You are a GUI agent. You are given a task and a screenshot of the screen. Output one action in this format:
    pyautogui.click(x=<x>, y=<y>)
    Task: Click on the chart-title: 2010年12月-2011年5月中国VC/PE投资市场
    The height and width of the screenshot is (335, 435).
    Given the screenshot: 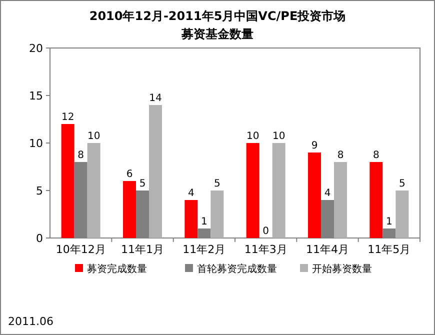 What is the action you would take?
    pyautogui.click(x=217, y=16)
    